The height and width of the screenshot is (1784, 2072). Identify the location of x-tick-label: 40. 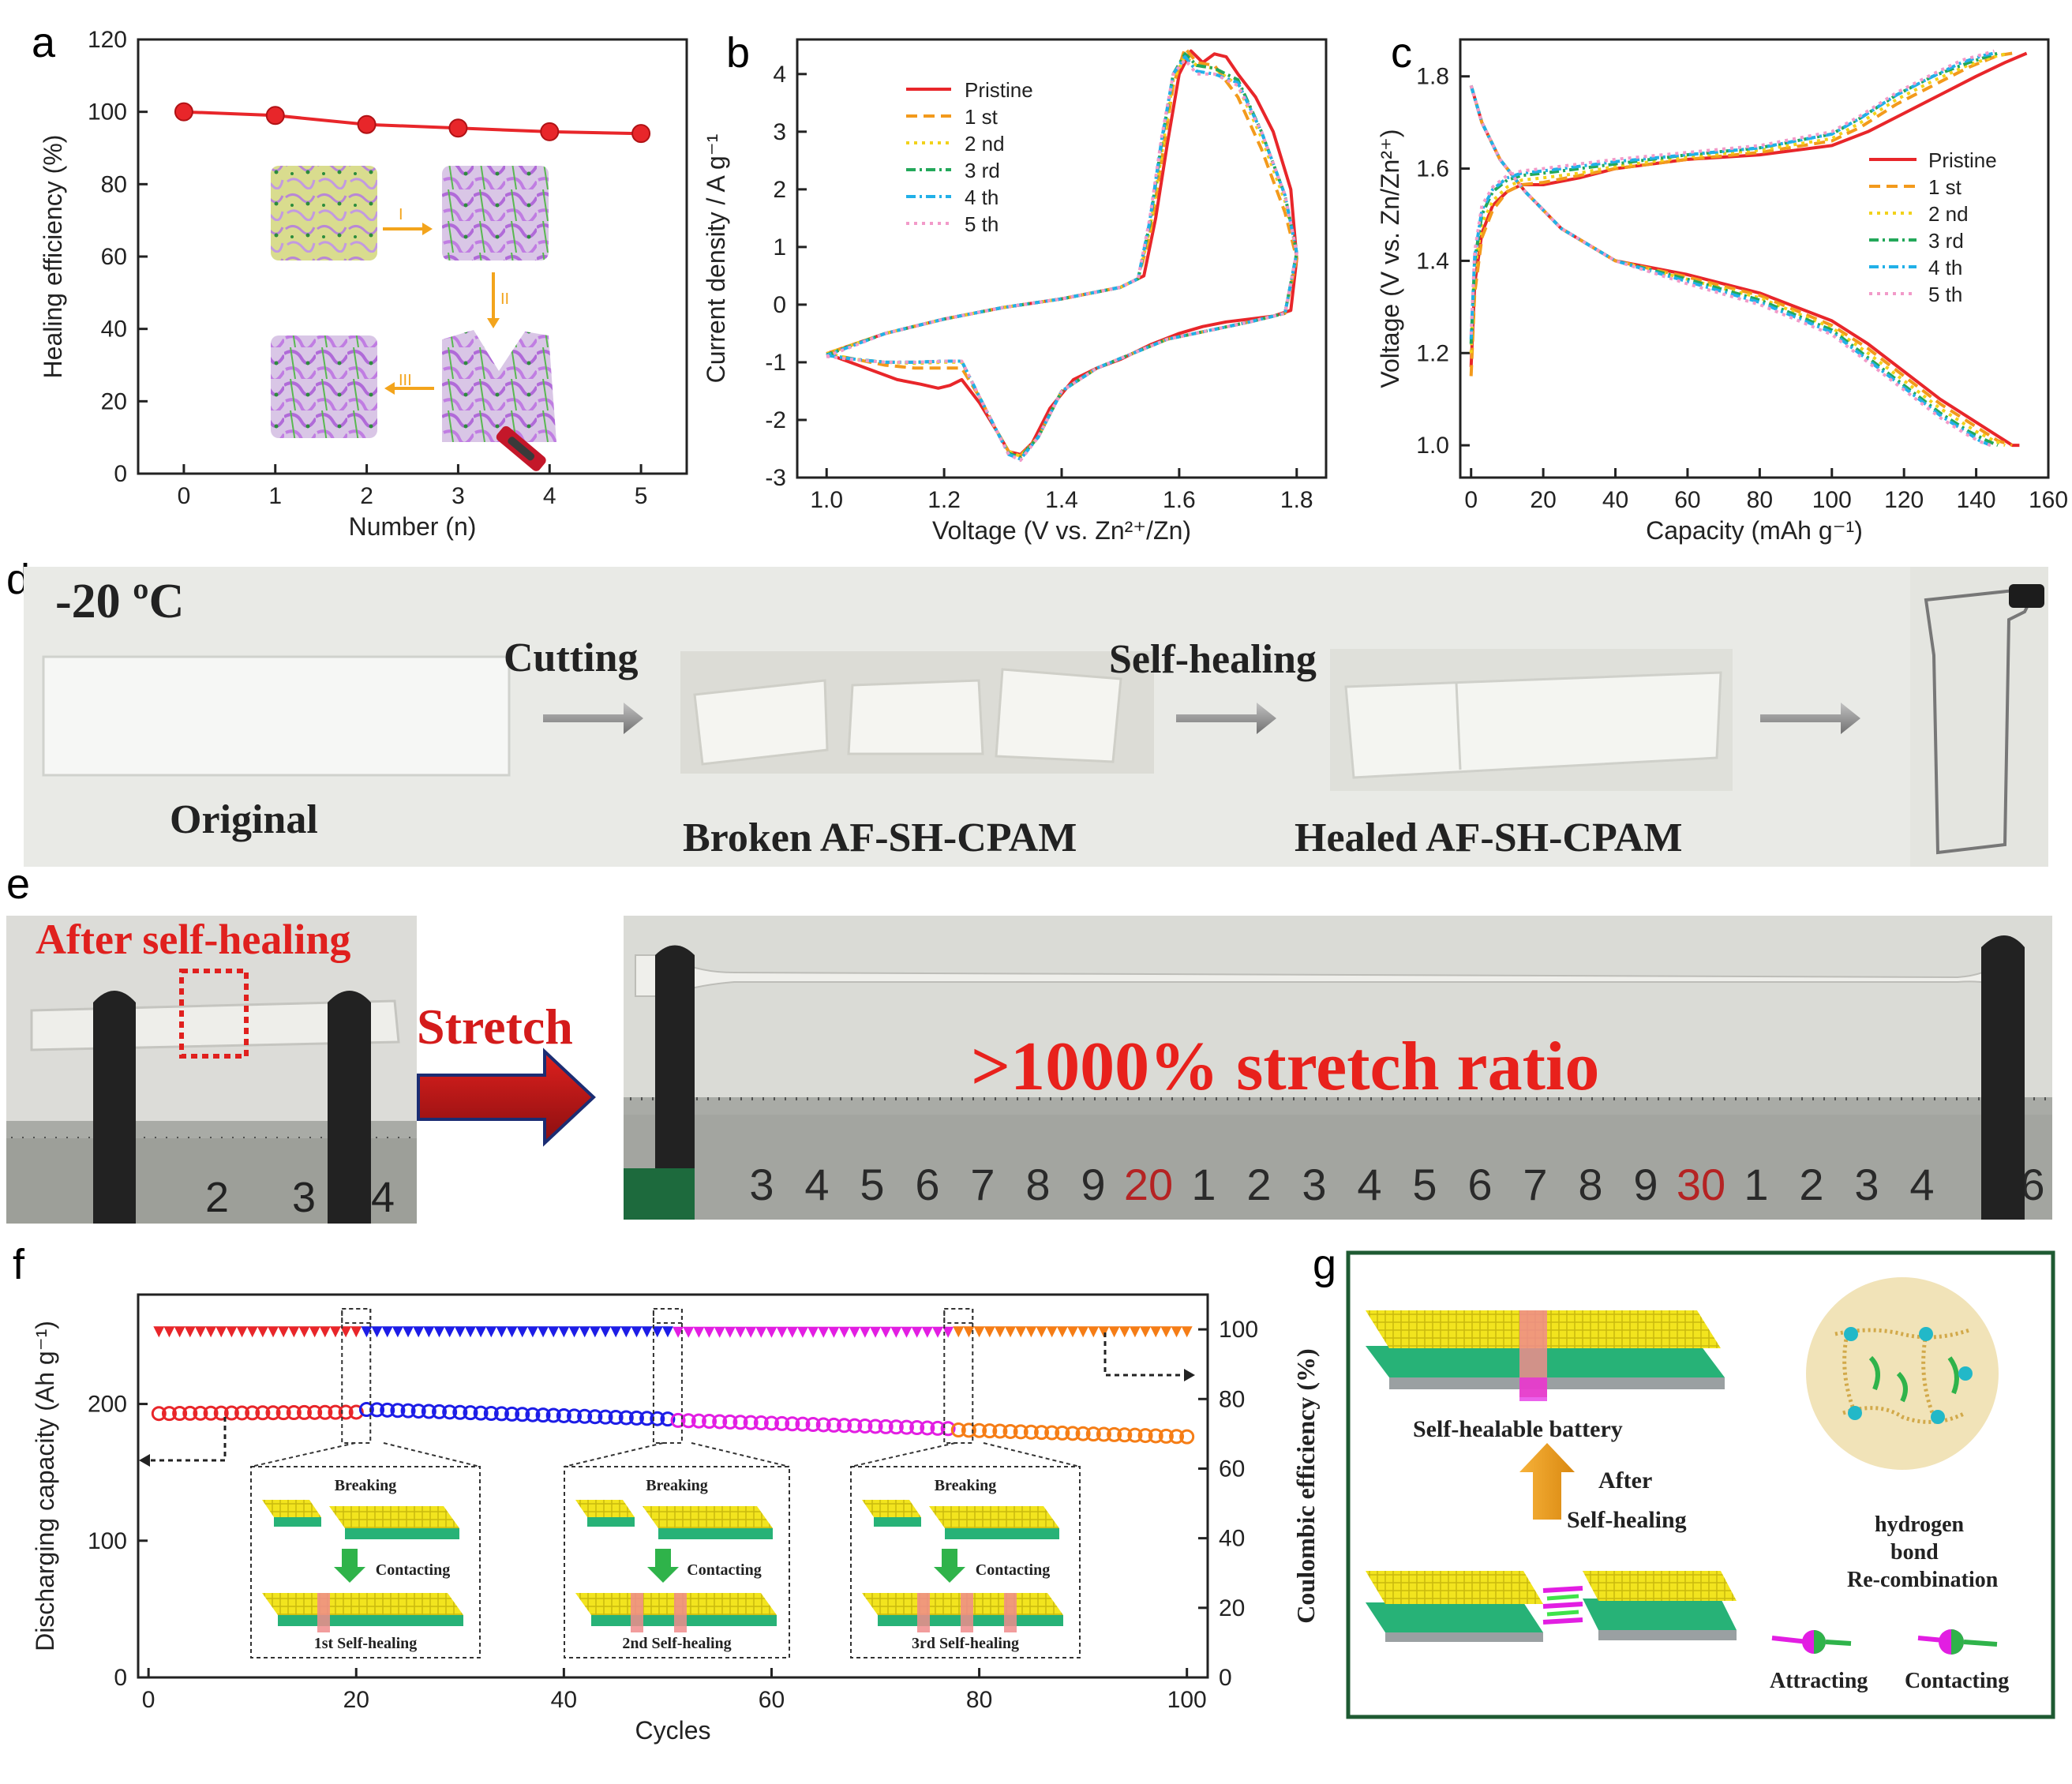
(564, 1700).